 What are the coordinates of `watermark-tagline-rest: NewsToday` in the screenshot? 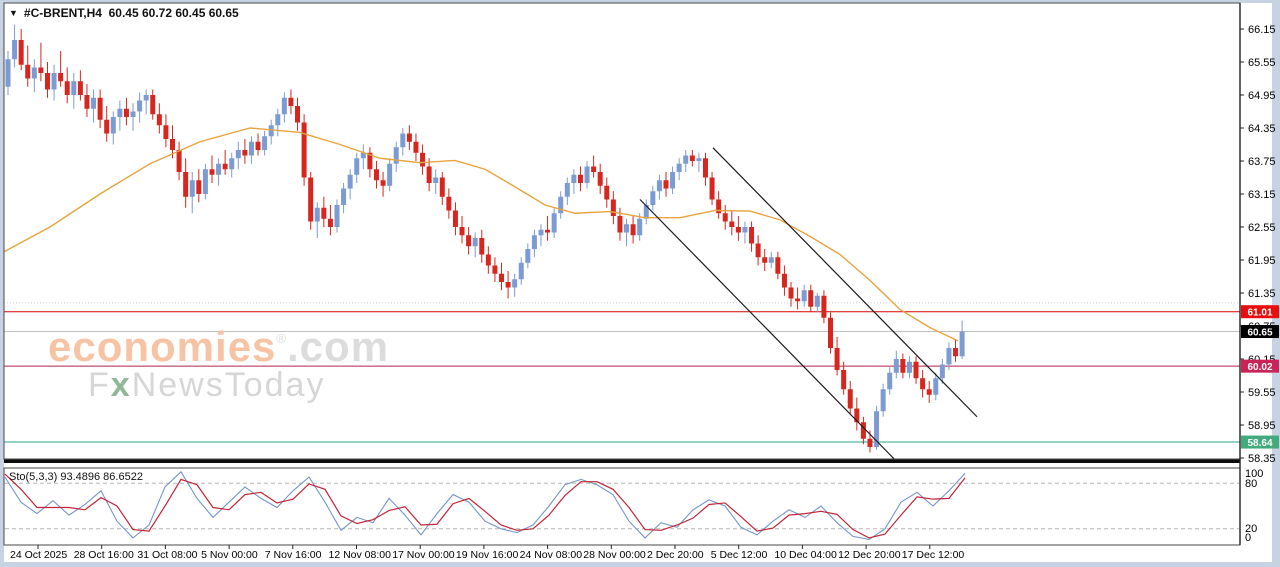 It's located at (228, 385).